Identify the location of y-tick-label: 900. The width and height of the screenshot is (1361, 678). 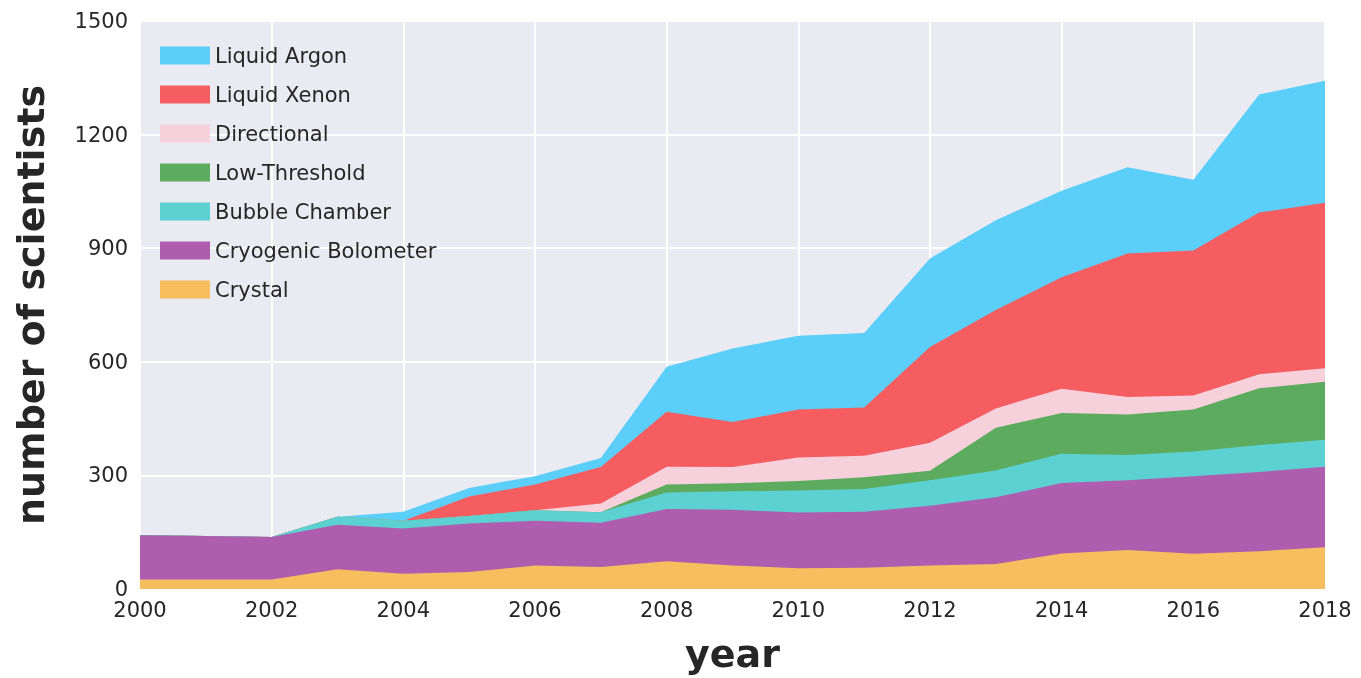
(107, 248).